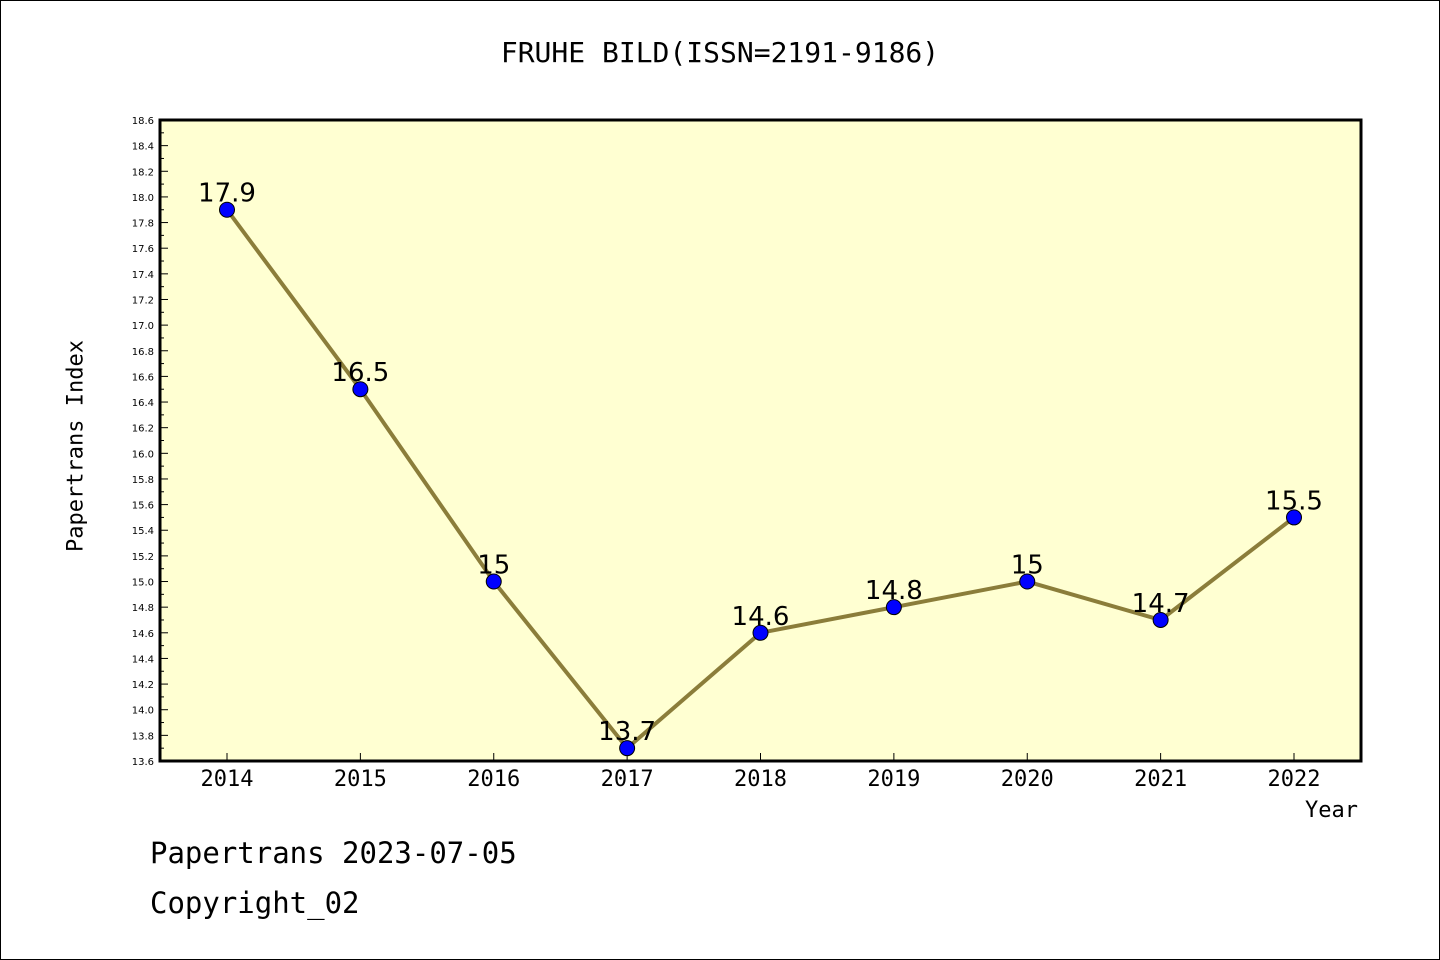  Describe the element at coordinates (143, 711) in the screenshot. I see `y-tick-label: 14.0` at that location.